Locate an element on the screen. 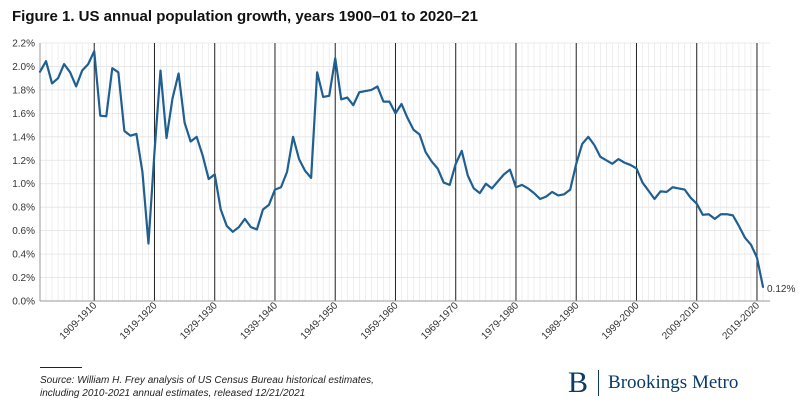 The image size is (800, 417). y-tick-label: 0.0% is located at coordinates (23, 302).